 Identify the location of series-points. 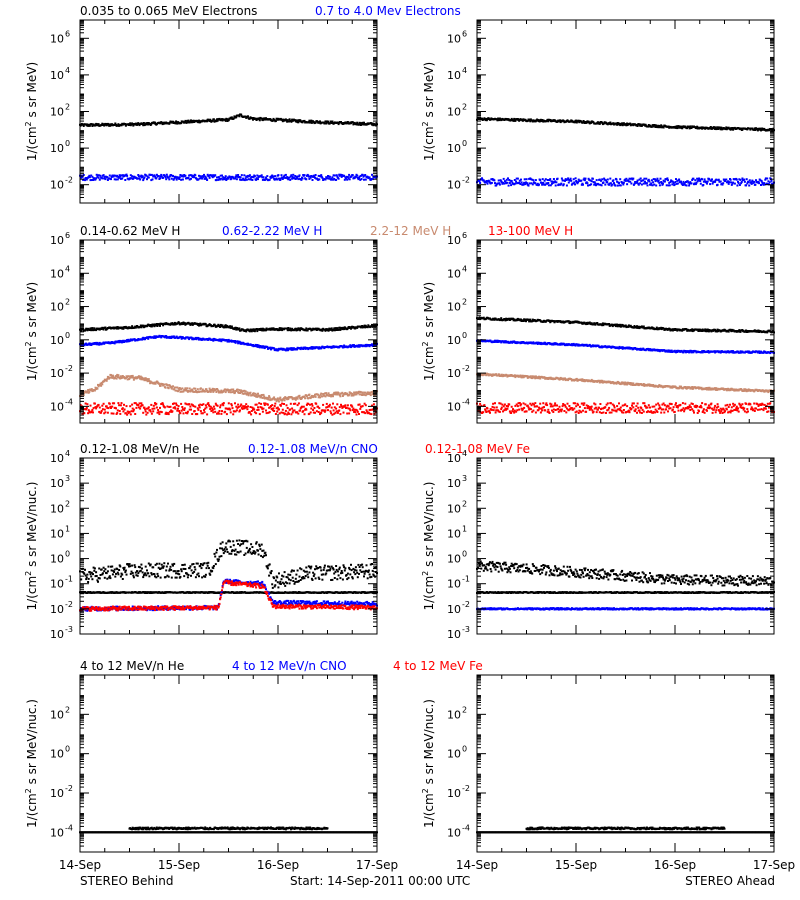
(228, 368).